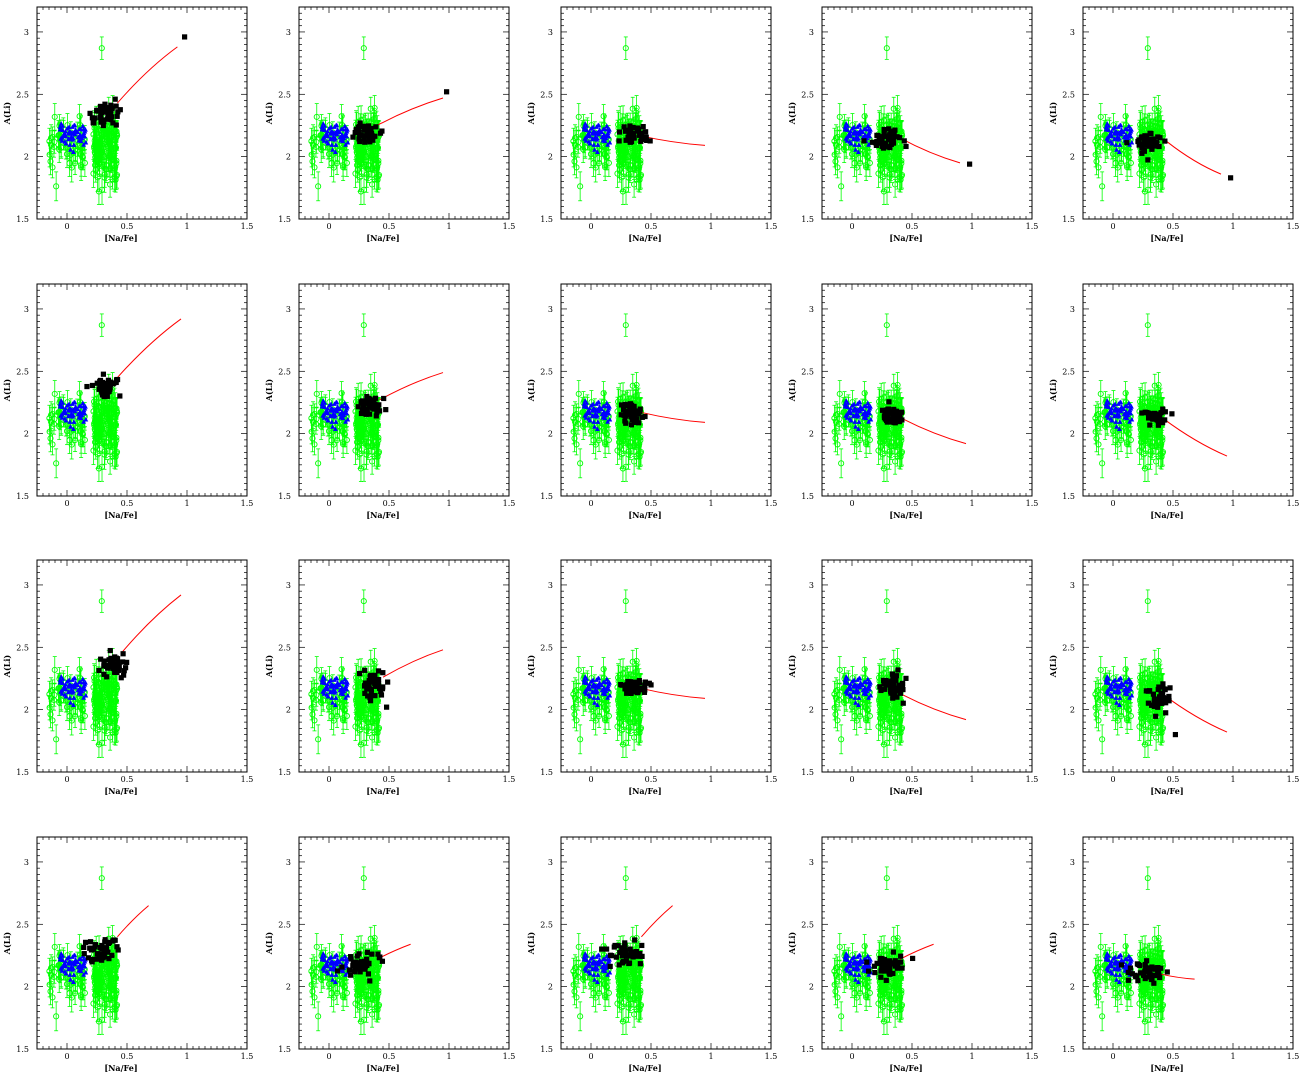 The width and height of the screenshot is (1306, 1074). Describe the element at coordinates (1112, 226) in the screenshot. I see `x-tick-label: 0` at that location.